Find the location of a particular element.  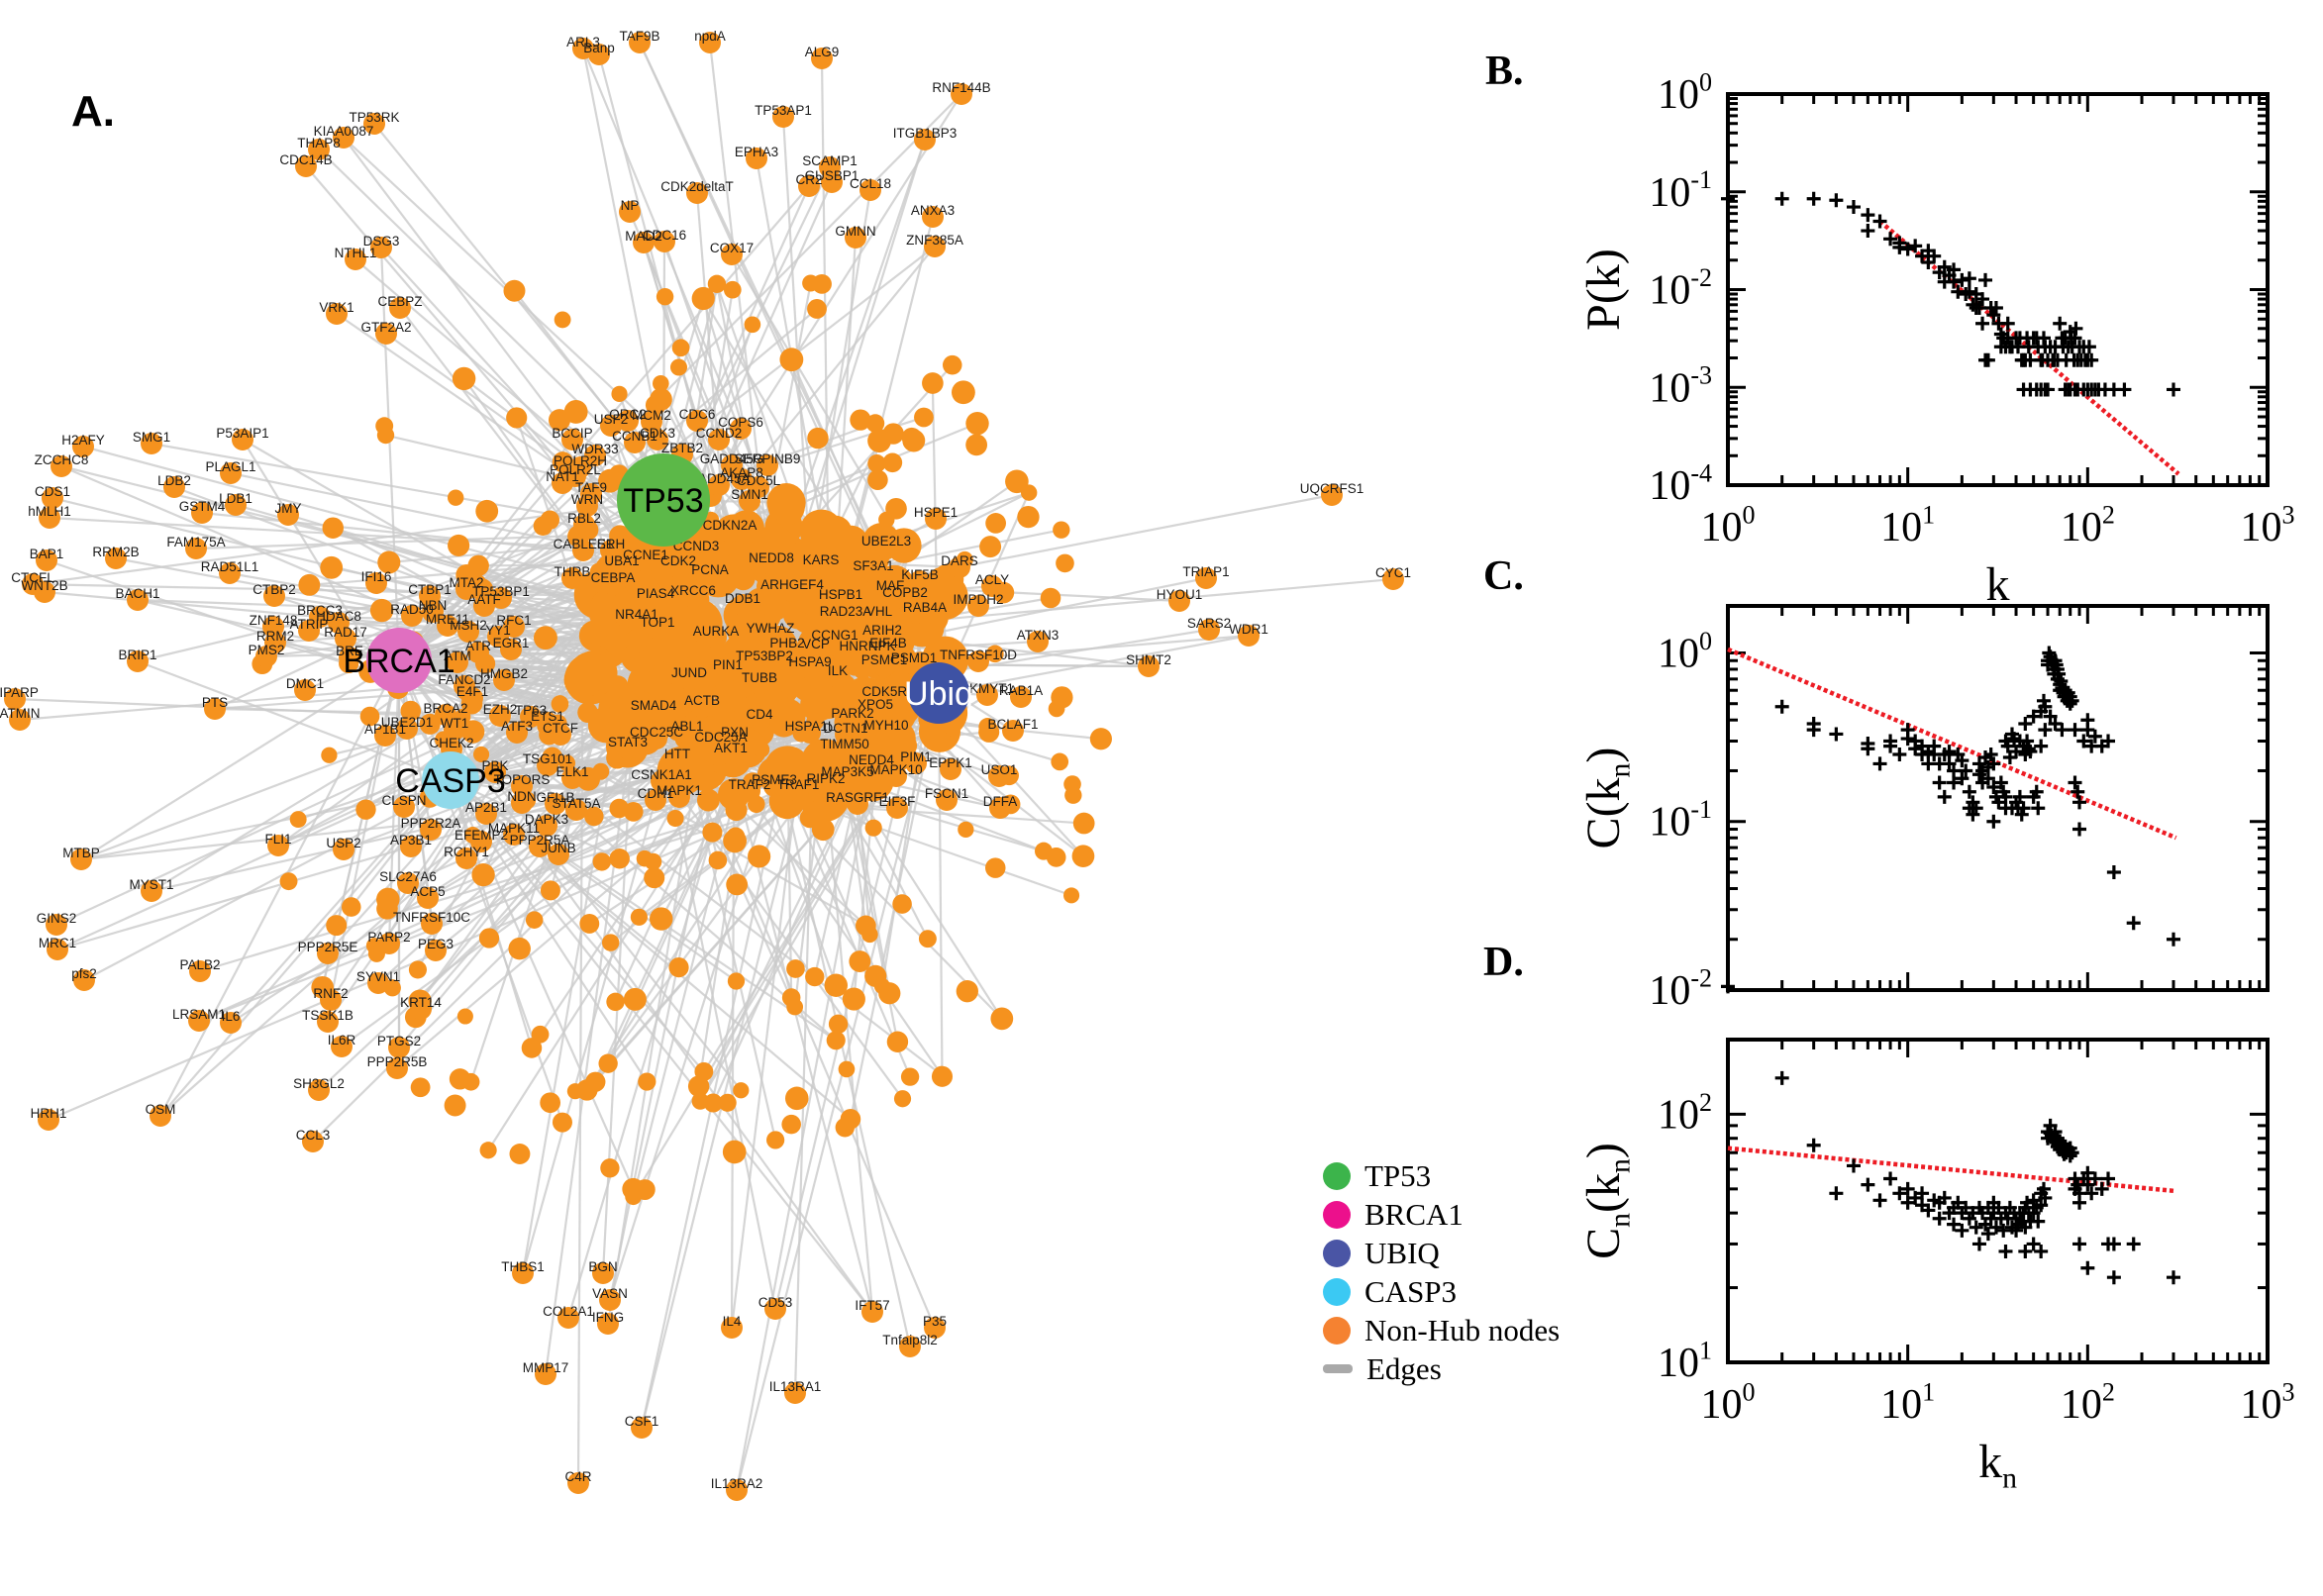

node-label: KIAA0087 is located at coordinates (344, 131).